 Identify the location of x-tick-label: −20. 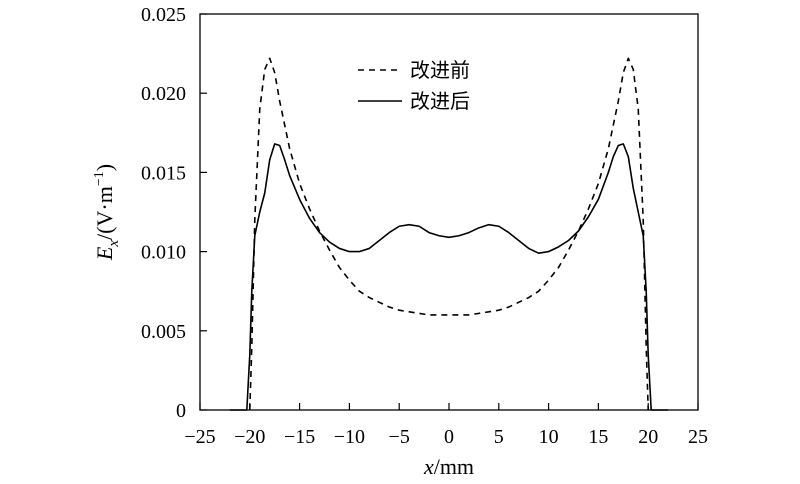
(249, 437).